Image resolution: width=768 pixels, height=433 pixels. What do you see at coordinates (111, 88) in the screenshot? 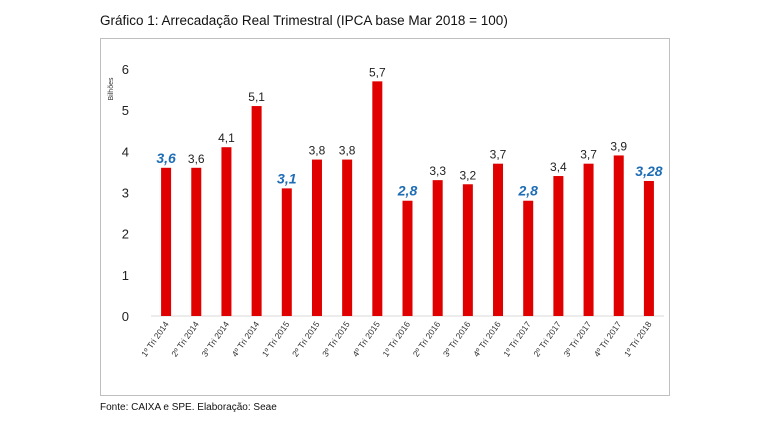
I see `y-axis-title: Bilhões` at bounding box center [111, 88].